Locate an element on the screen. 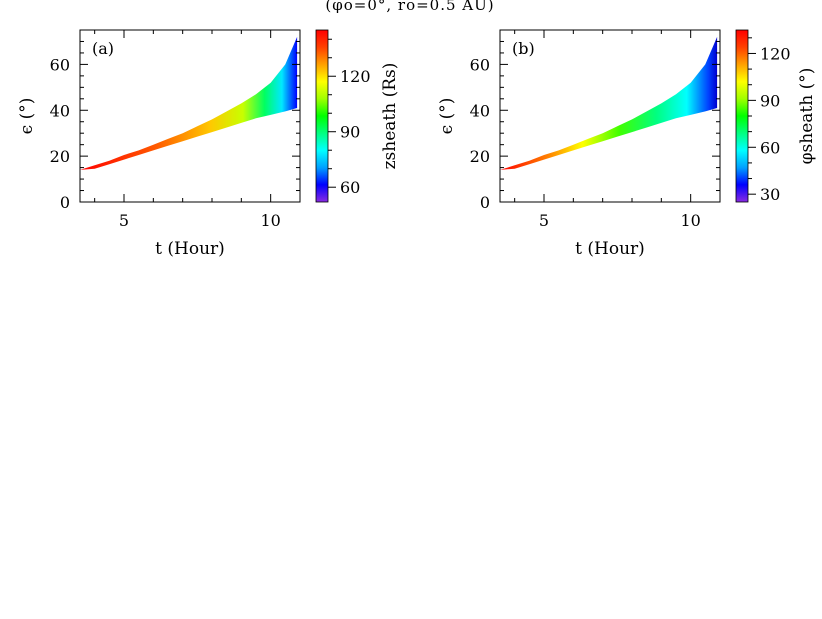  colorbar-tick-label: 30 is located at coordinates (770, 194).